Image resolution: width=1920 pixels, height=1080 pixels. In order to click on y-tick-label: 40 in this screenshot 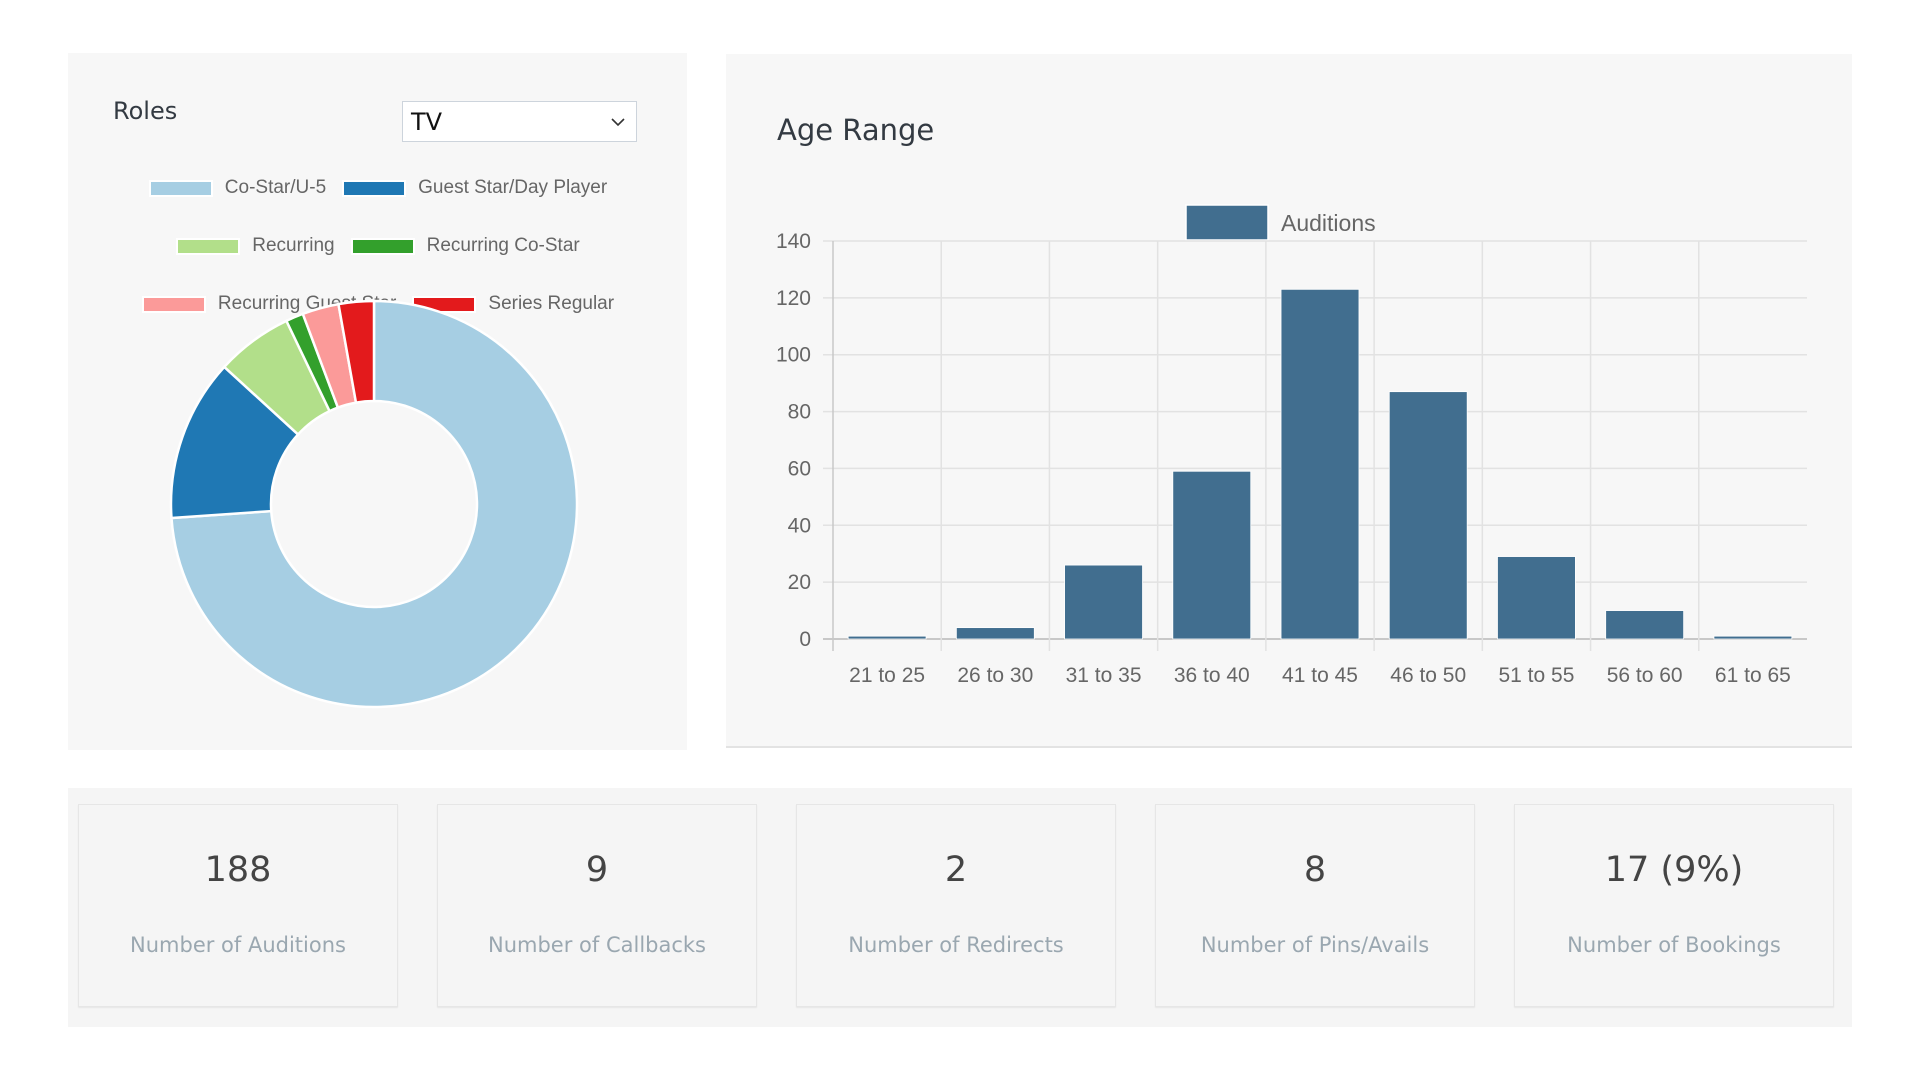, I will do `click(799, 525)`.